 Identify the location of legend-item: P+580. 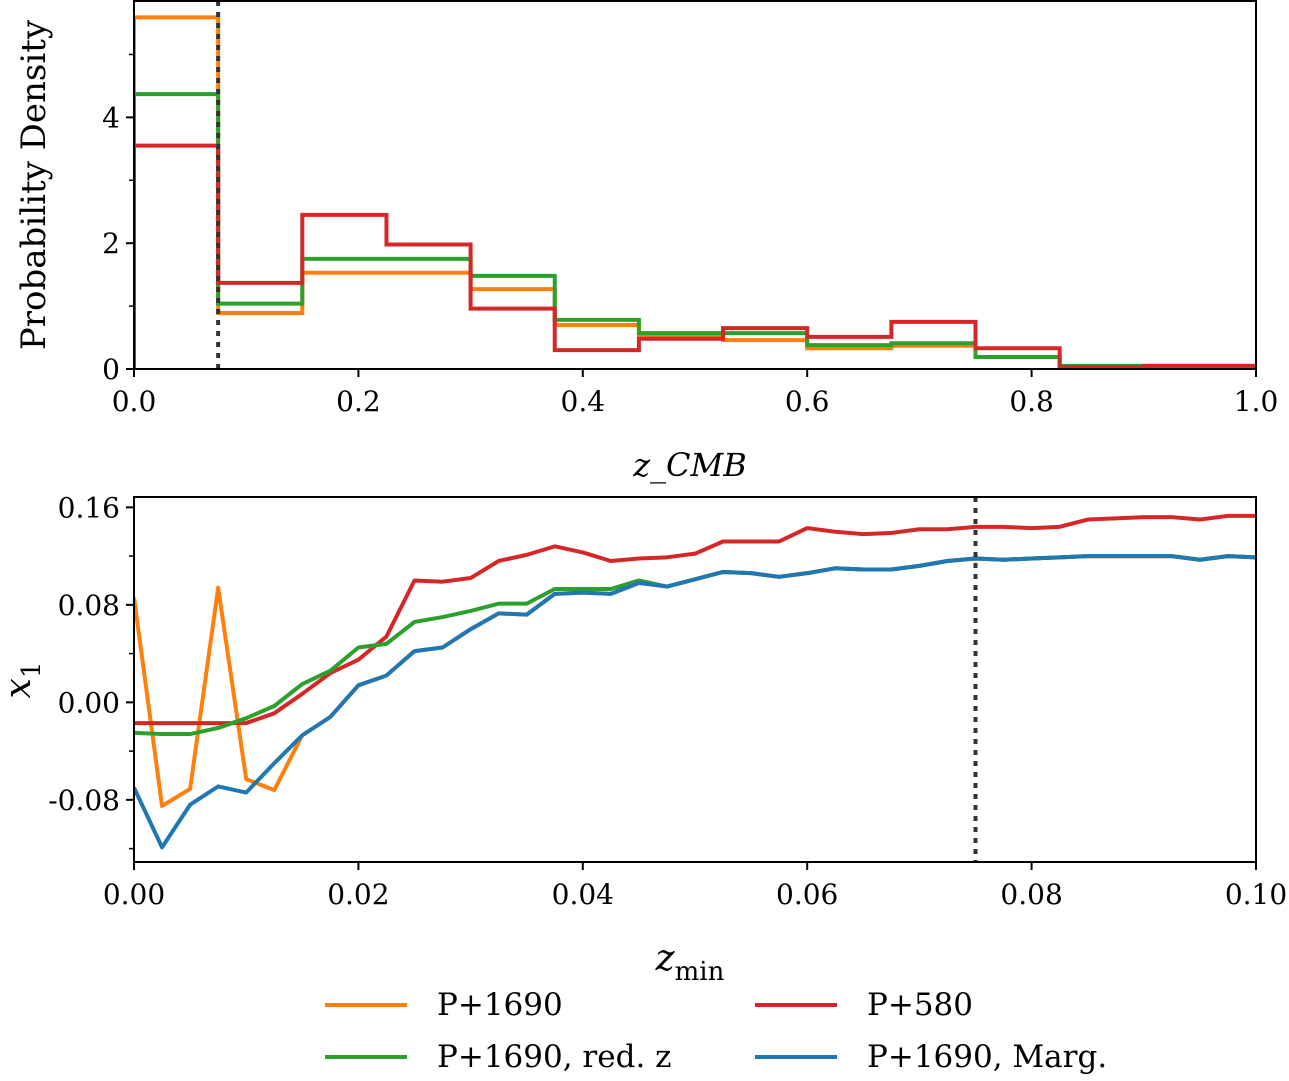
(950, 1005).